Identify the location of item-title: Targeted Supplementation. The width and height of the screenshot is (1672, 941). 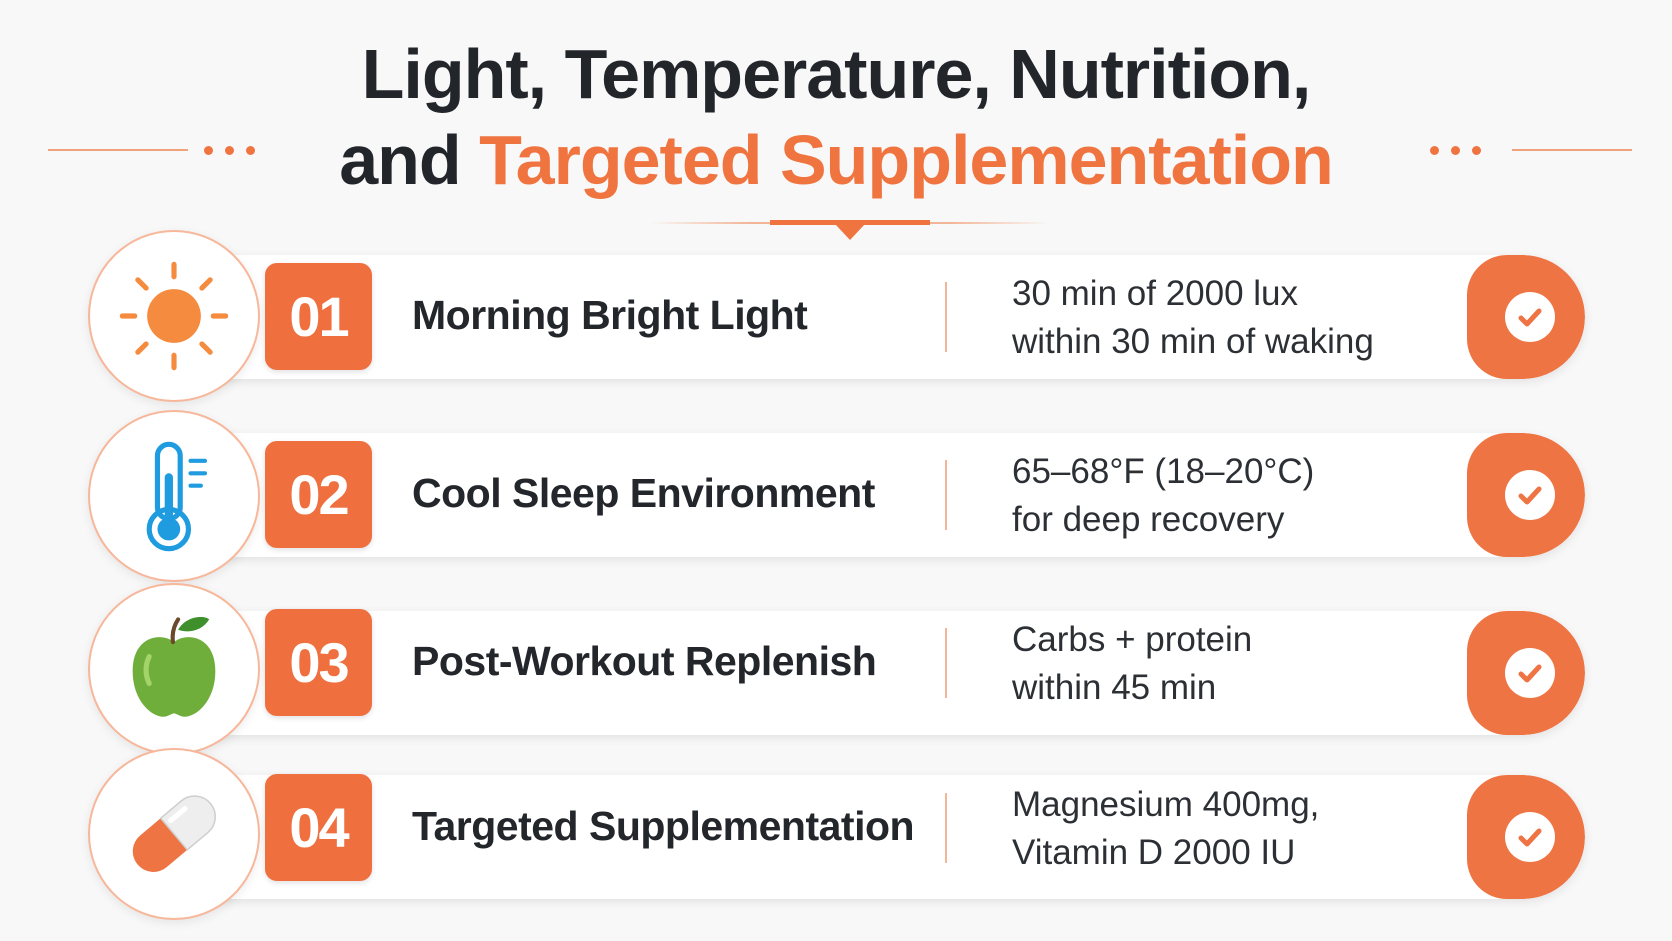
(663, 826).